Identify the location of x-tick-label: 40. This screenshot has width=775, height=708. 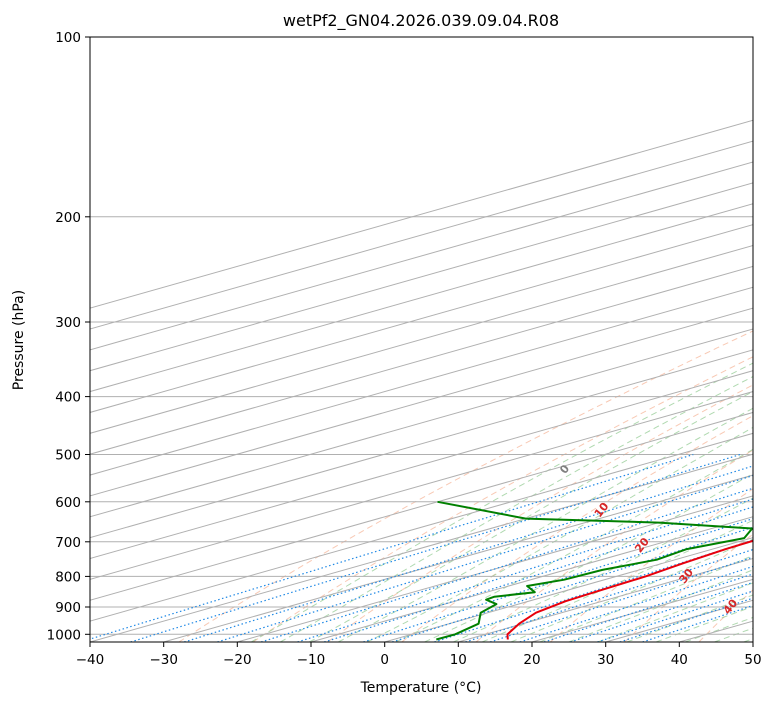
(679, 660).